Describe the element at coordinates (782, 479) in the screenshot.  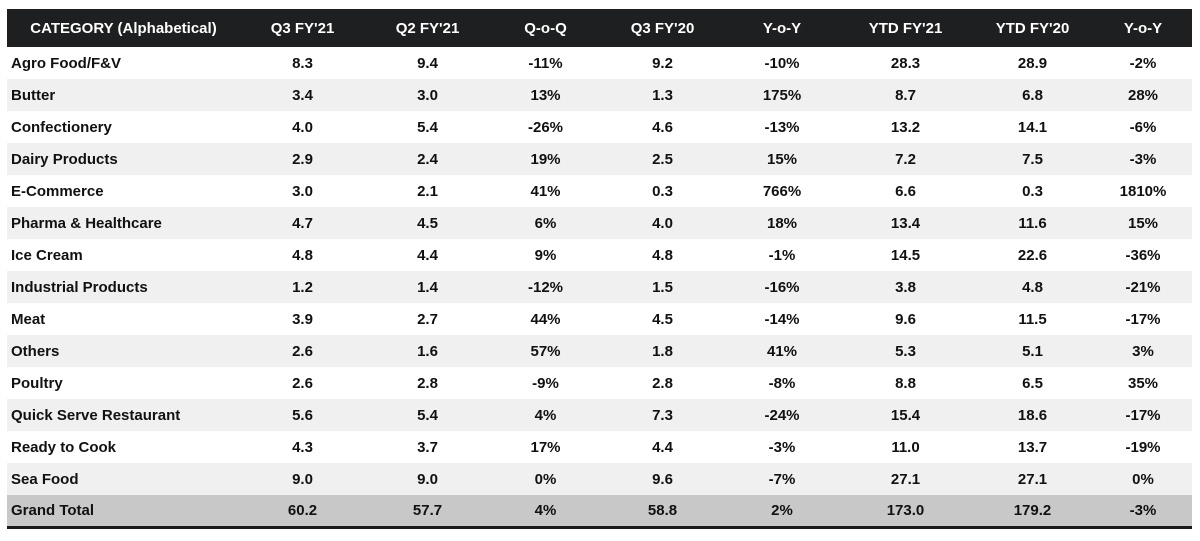
I see `value-cell: -7%` at that location.